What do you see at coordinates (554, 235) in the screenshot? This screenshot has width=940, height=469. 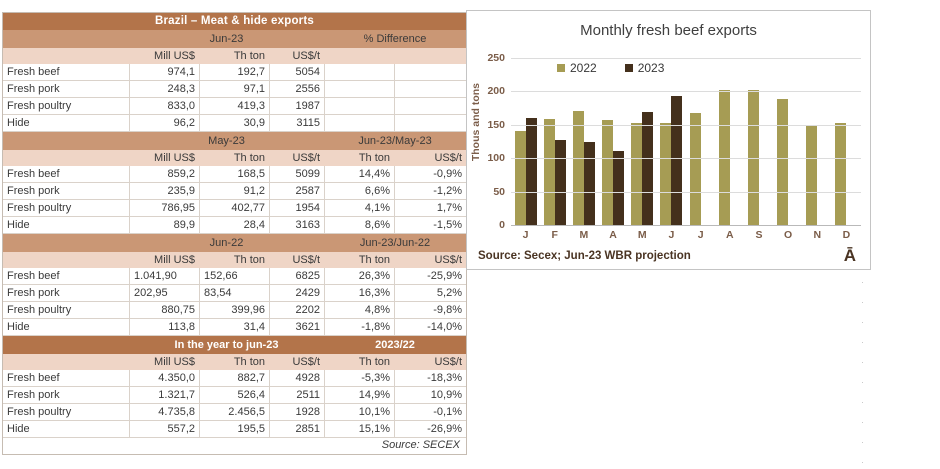 I see `x-axis-label-2: F` at bounding box center [554, 235].